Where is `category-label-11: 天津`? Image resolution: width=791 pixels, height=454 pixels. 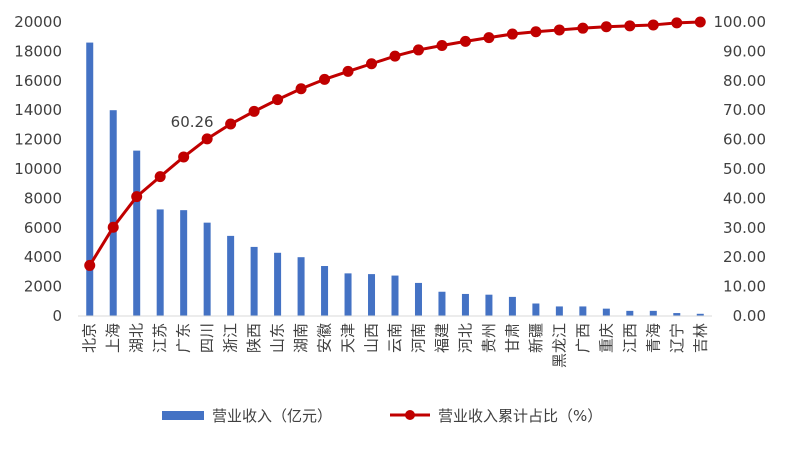
category-label-11: 天津 is located at coordinates (348, 338).